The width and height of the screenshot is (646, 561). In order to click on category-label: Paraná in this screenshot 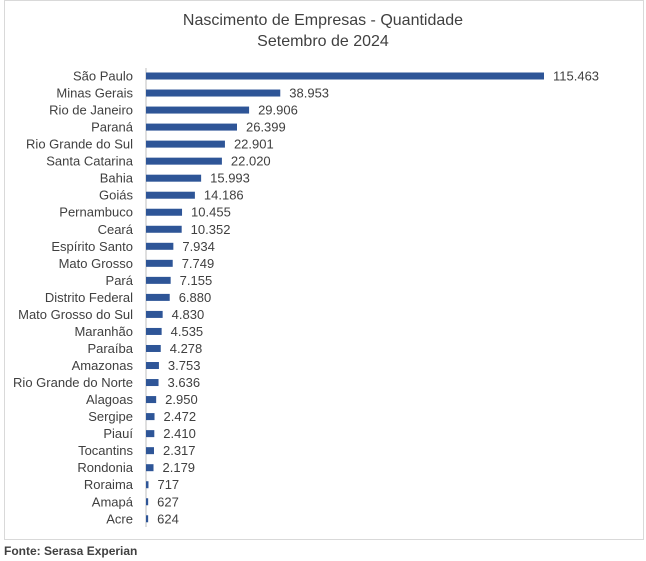, I will do `click(112, 127)`.